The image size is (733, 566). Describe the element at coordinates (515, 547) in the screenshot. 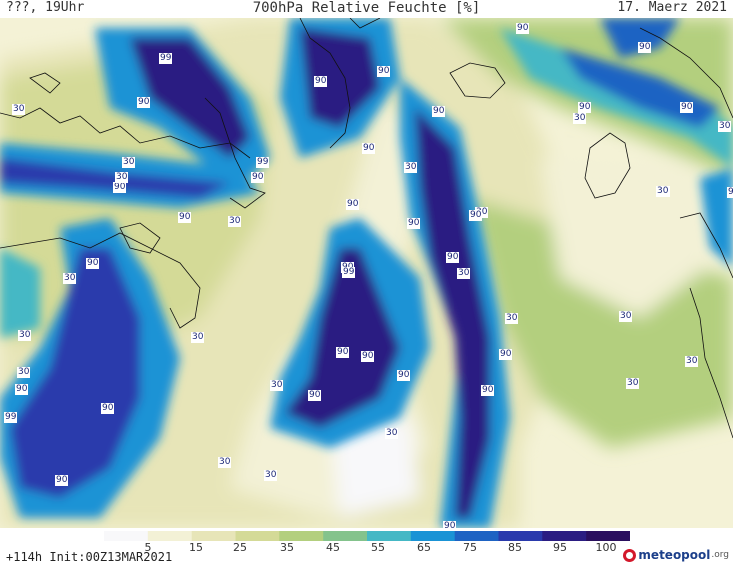

I see `colorbar-tick-label: 85` at that location.